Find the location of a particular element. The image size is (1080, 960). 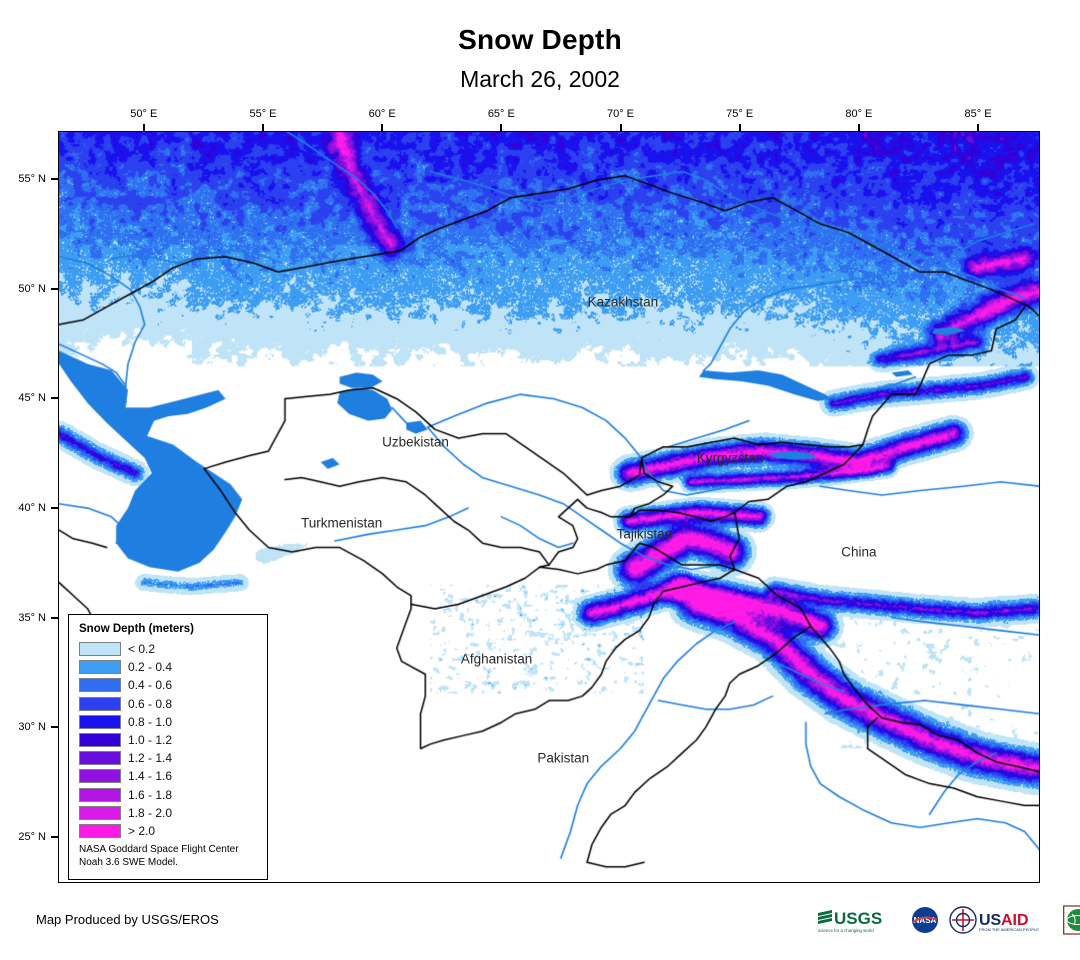

legend-row: 1.0 - 1.2 is located at coordinates (168, 740).